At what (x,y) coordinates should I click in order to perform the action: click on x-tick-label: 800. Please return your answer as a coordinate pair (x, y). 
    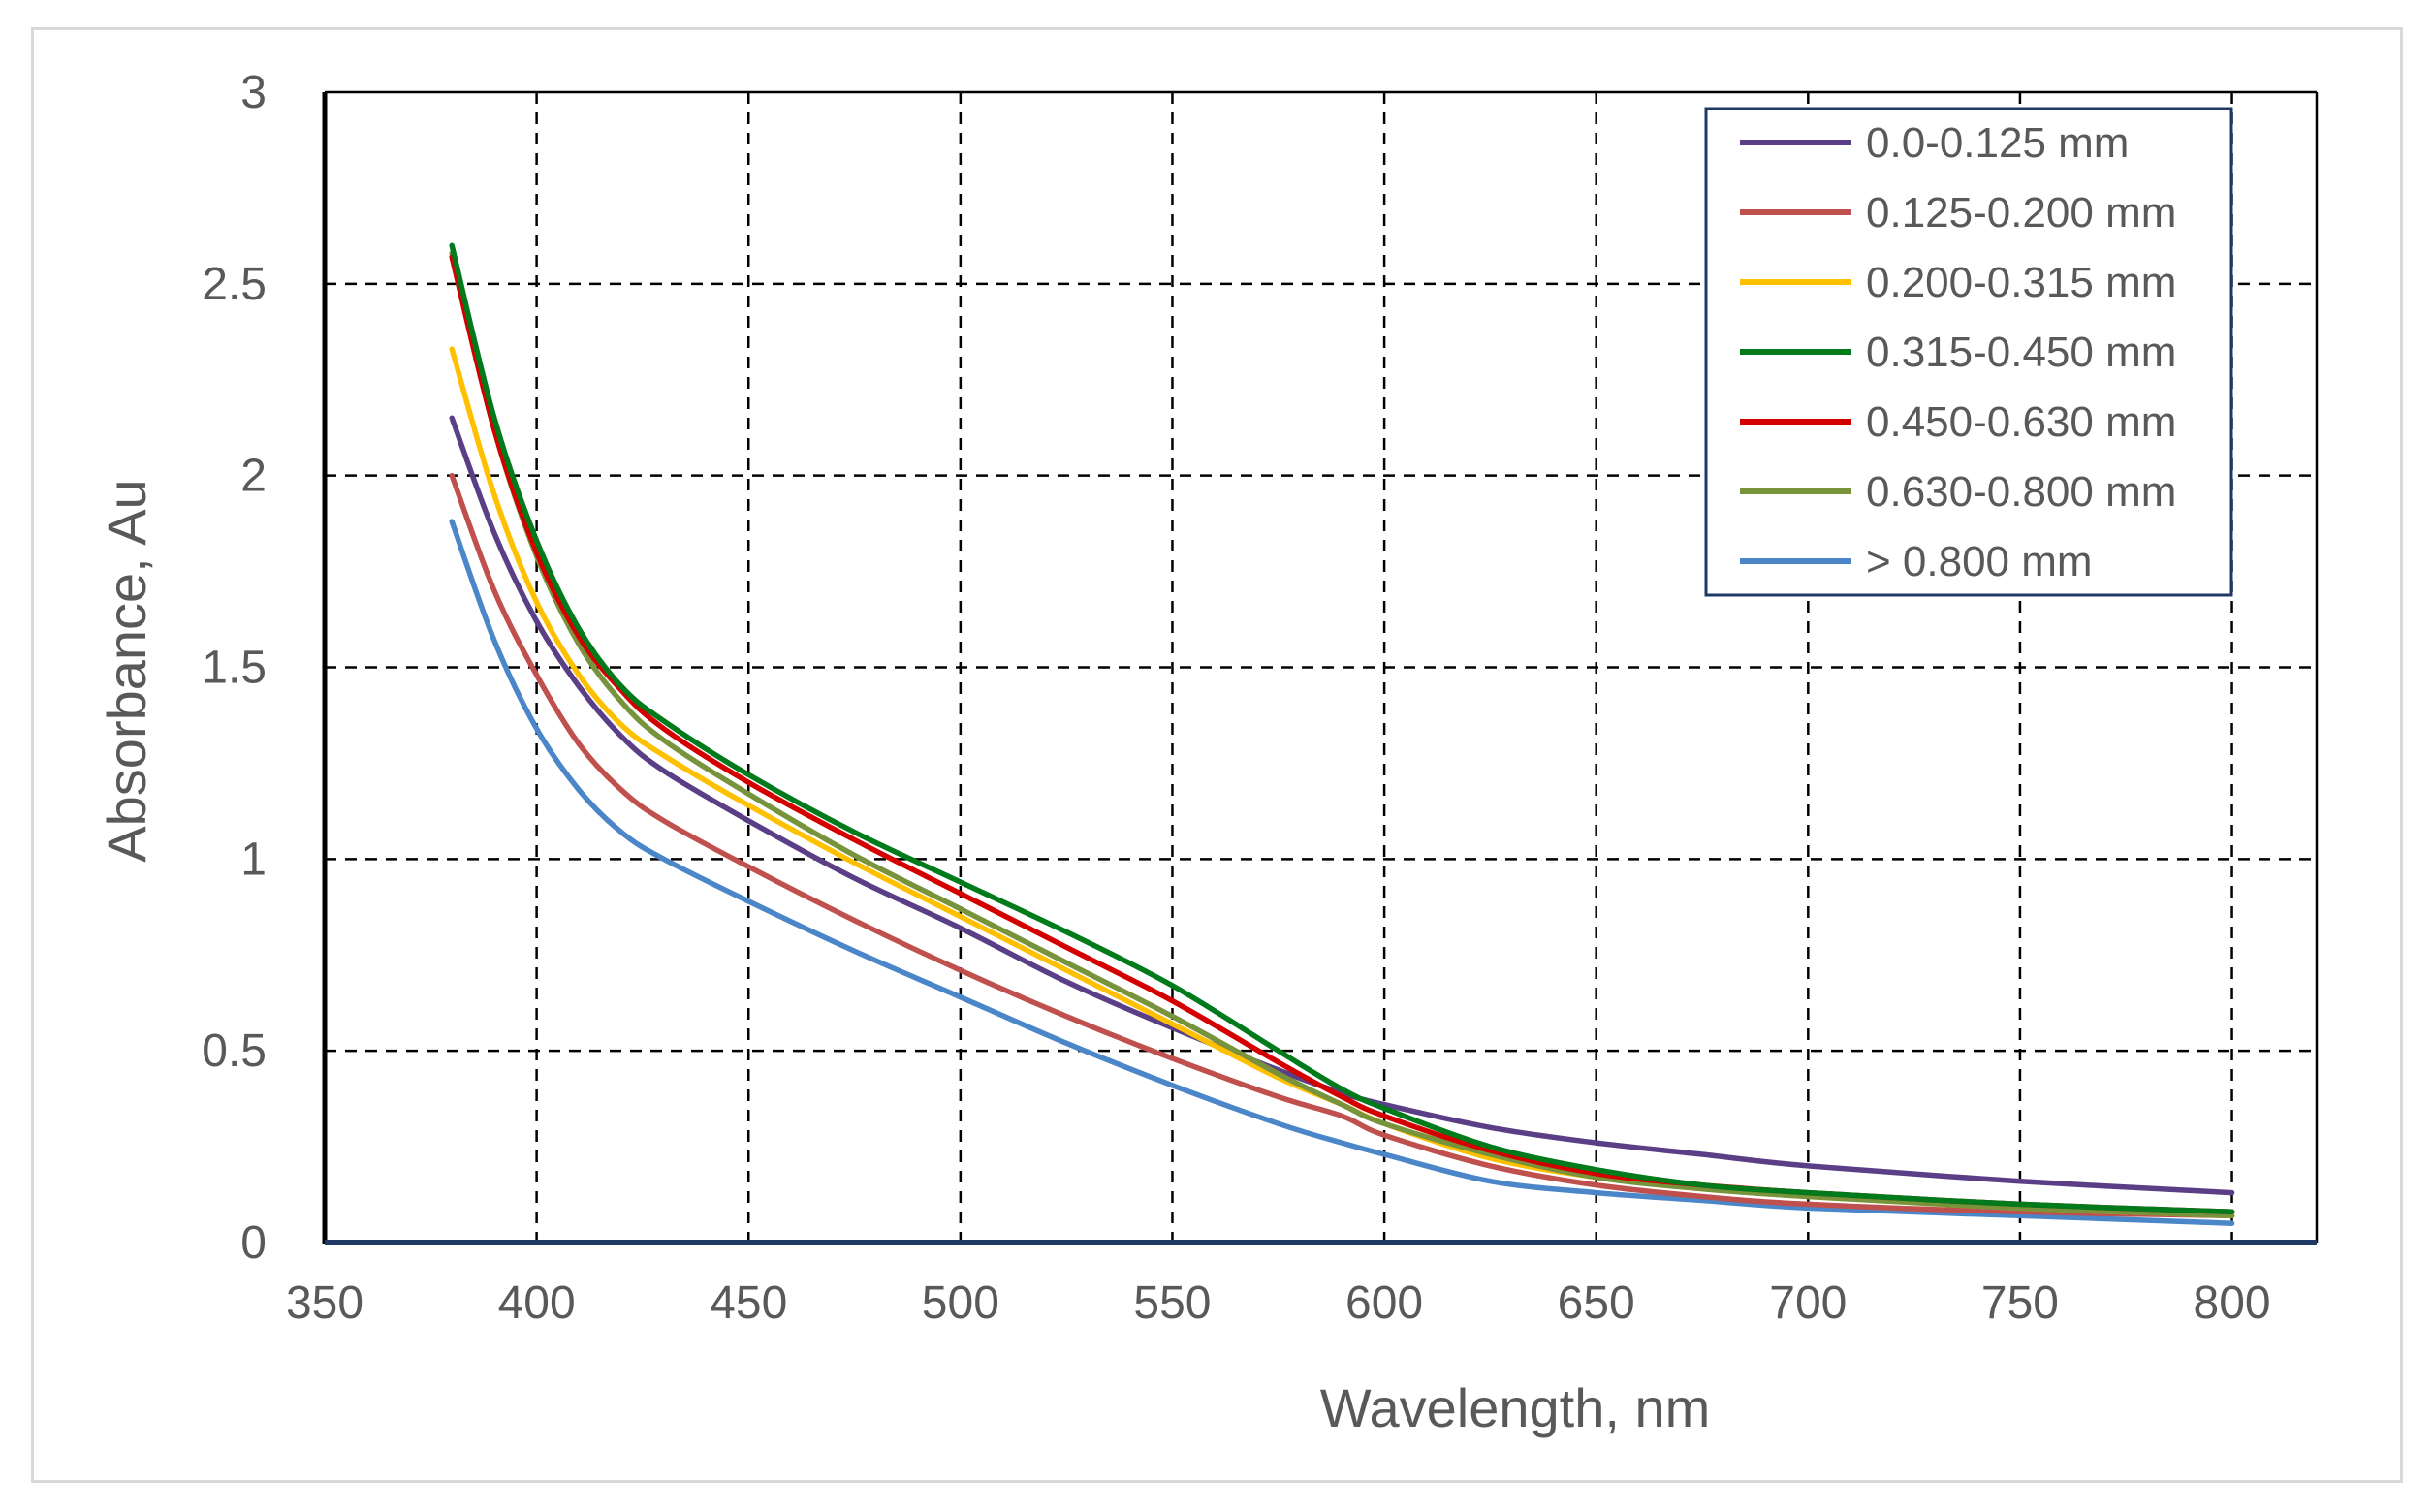
    Looking at the image, I should click on (2232, 1303).